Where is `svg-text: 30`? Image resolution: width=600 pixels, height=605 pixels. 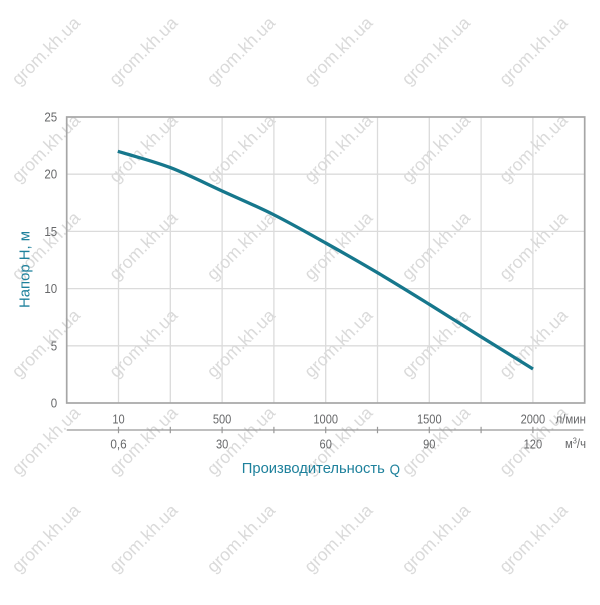 svg-text: 30 is located at coordinates (222, 443).